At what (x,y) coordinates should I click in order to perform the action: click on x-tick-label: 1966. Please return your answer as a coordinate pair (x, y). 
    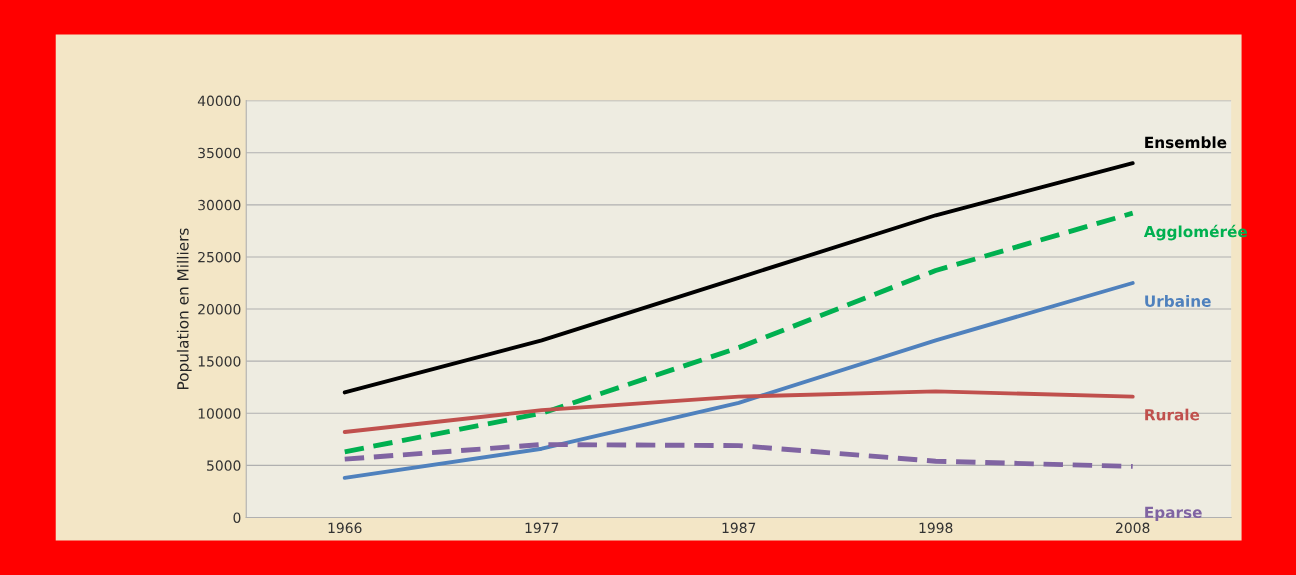
    Looking at the image, I should click on (345, 528).